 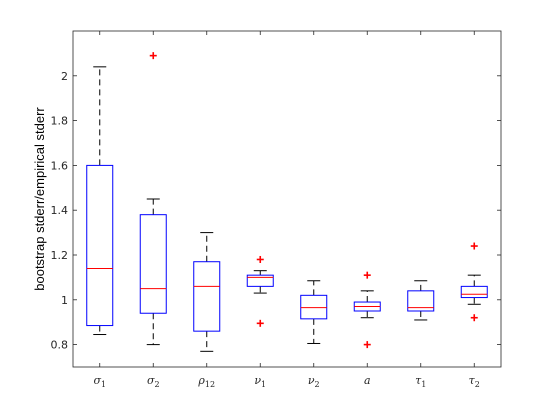 What do you see at coordinates (64, 300) in the screenshot?
I see `y-tick-label: 1` at bounding box center [64, 300].